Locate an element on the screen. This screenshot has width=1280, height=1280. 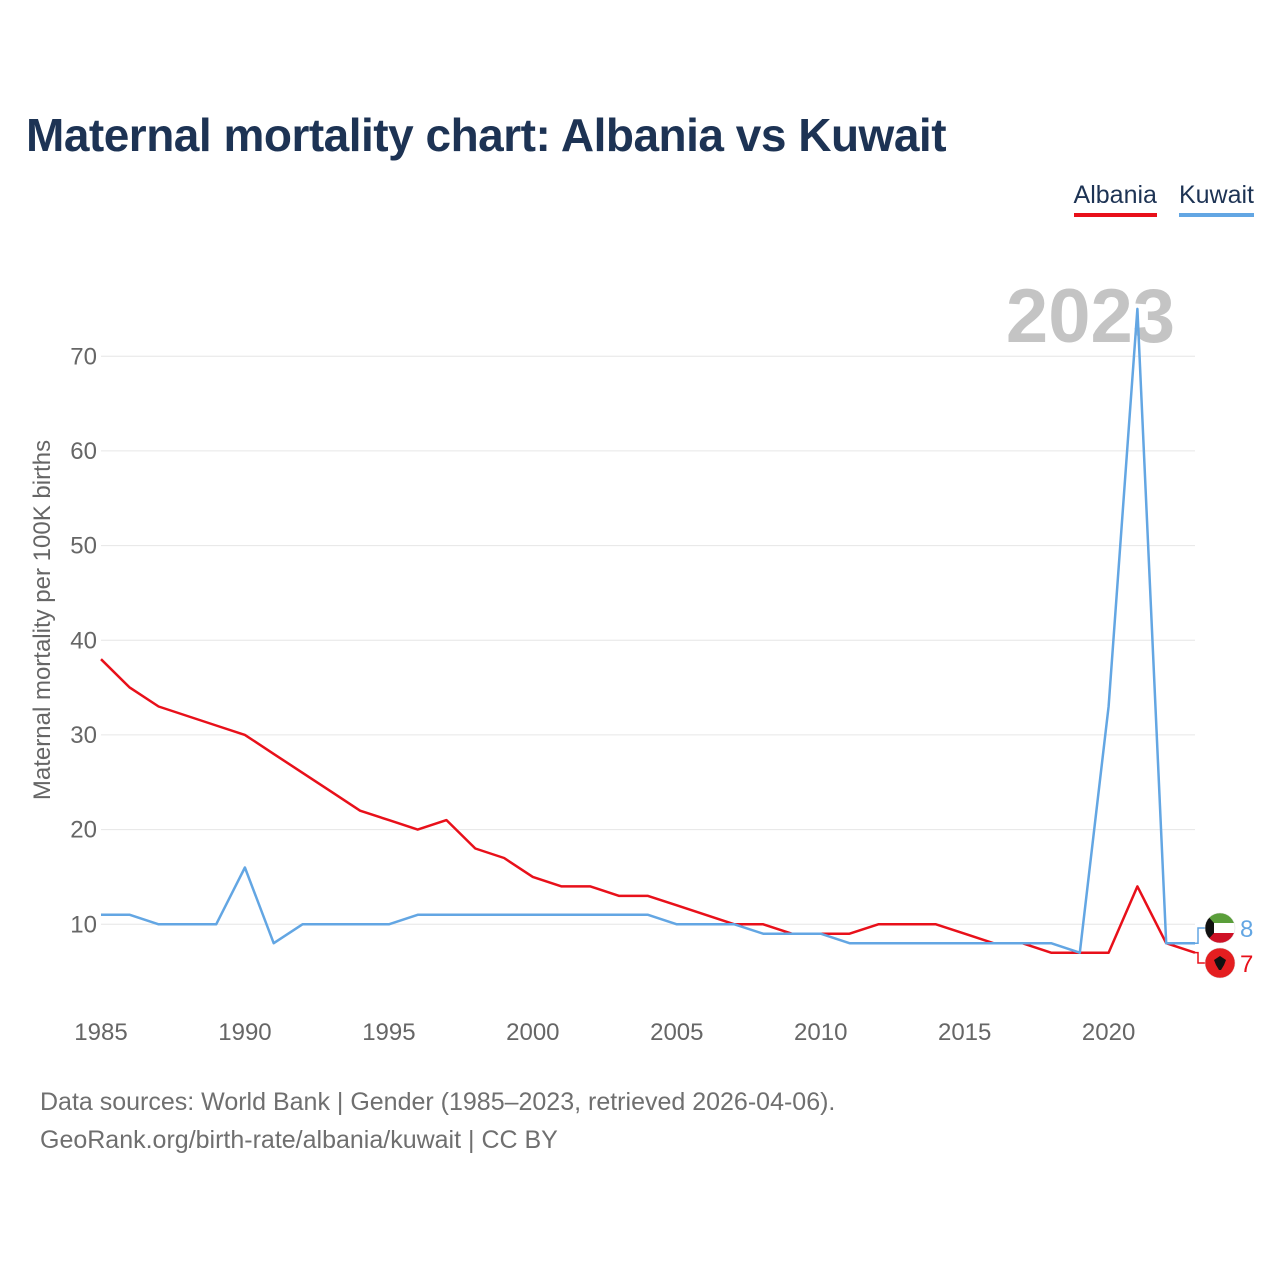
x-tick-label: 2015 is located at coordinates (964, 1032).